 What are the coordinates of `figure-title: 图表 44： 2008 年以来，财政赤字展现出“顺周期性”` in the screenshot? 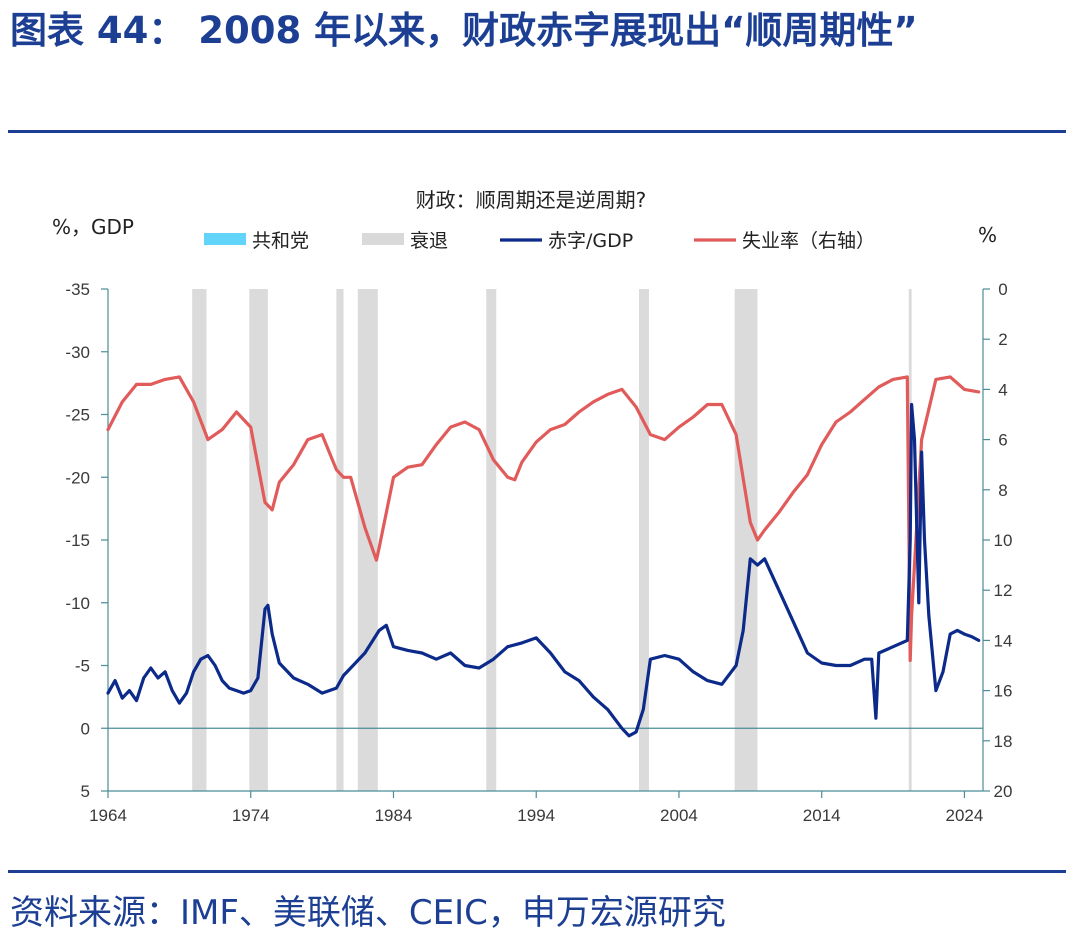 It's located at (464, 30).